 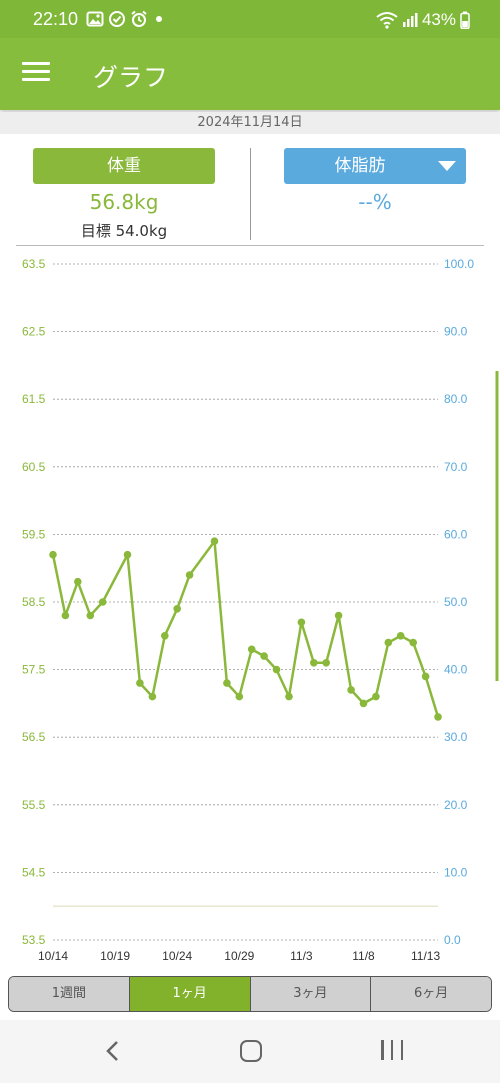 What do you see at coordinates (459, 264) in the screenshot?
I see `y-right-tick-label: 100.0` at bounding box center [459, 264].